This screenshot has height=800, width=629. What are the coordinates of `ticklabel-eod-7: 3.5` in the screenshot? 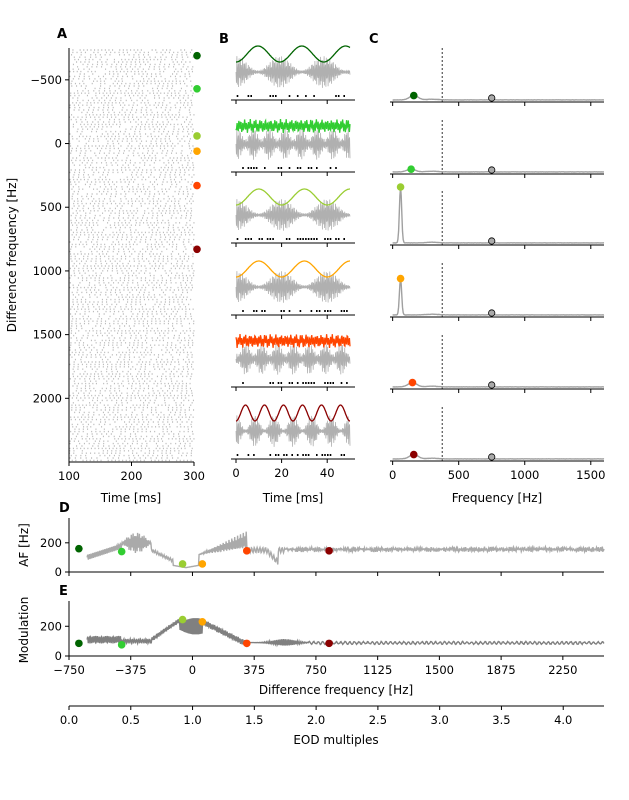 It's located at (501, 720).